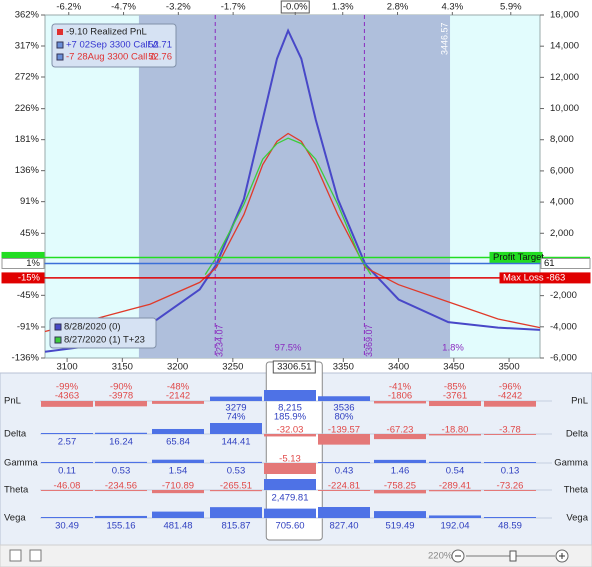 The width and height of the screenshot is (592, 567). What do you see at coordinates (369, 340) in the screenshot?
I see `breakeven-label: 3369.07` at bounding box center [369, 340].